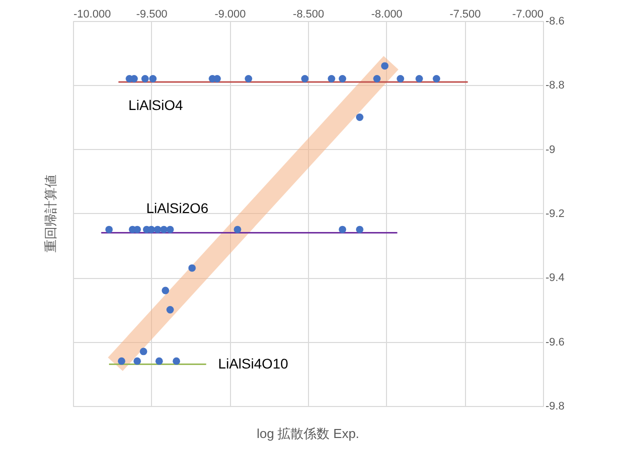 The image size is (625, 472). What do you see at coordinates (555, 278) in the screenshot?
I see `y-tick-label: -9.4` at bounding box center [555, 278].